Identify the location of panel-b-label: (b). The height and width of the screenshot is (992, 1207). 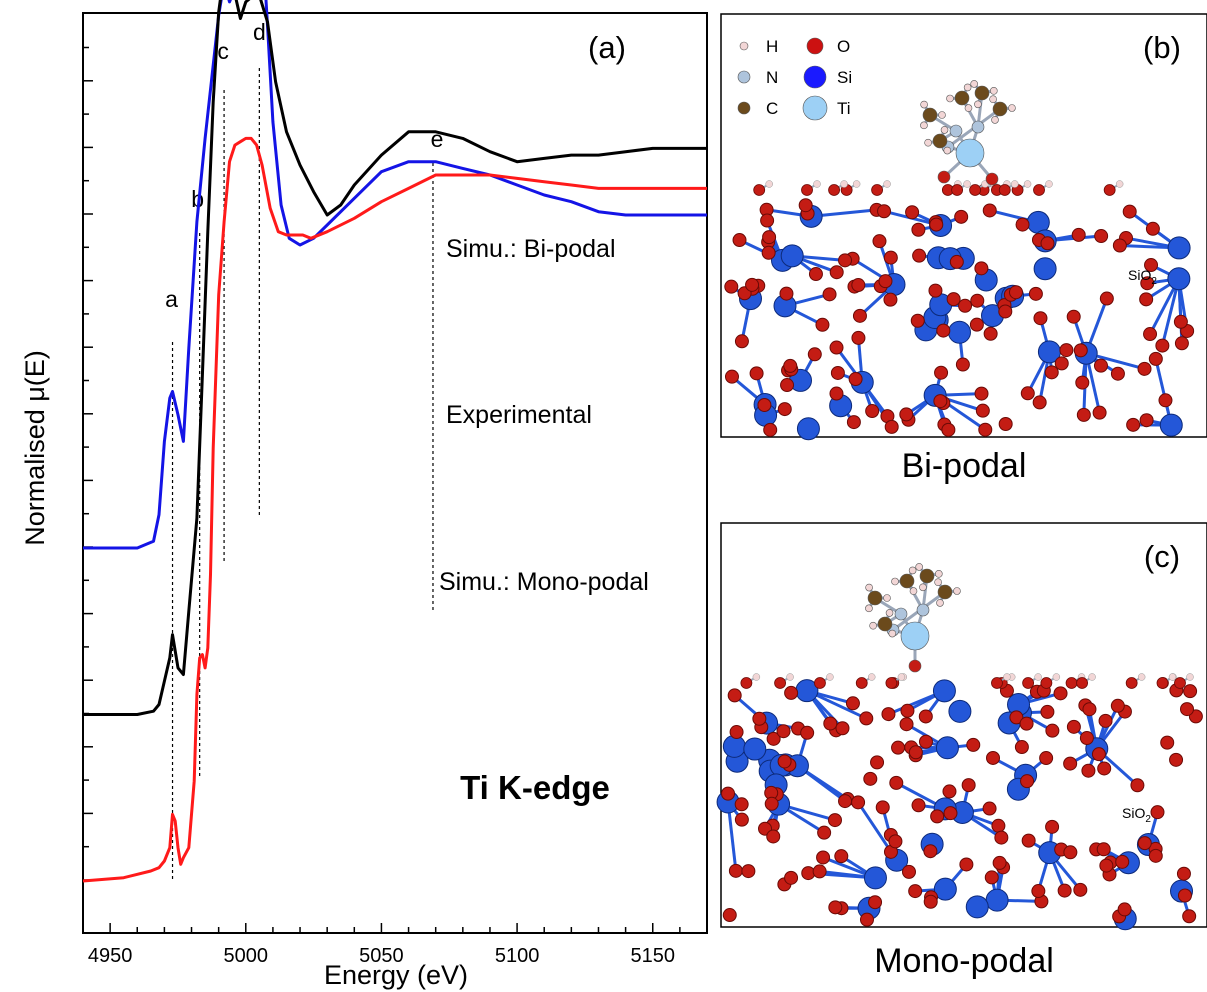
(1162, 47).